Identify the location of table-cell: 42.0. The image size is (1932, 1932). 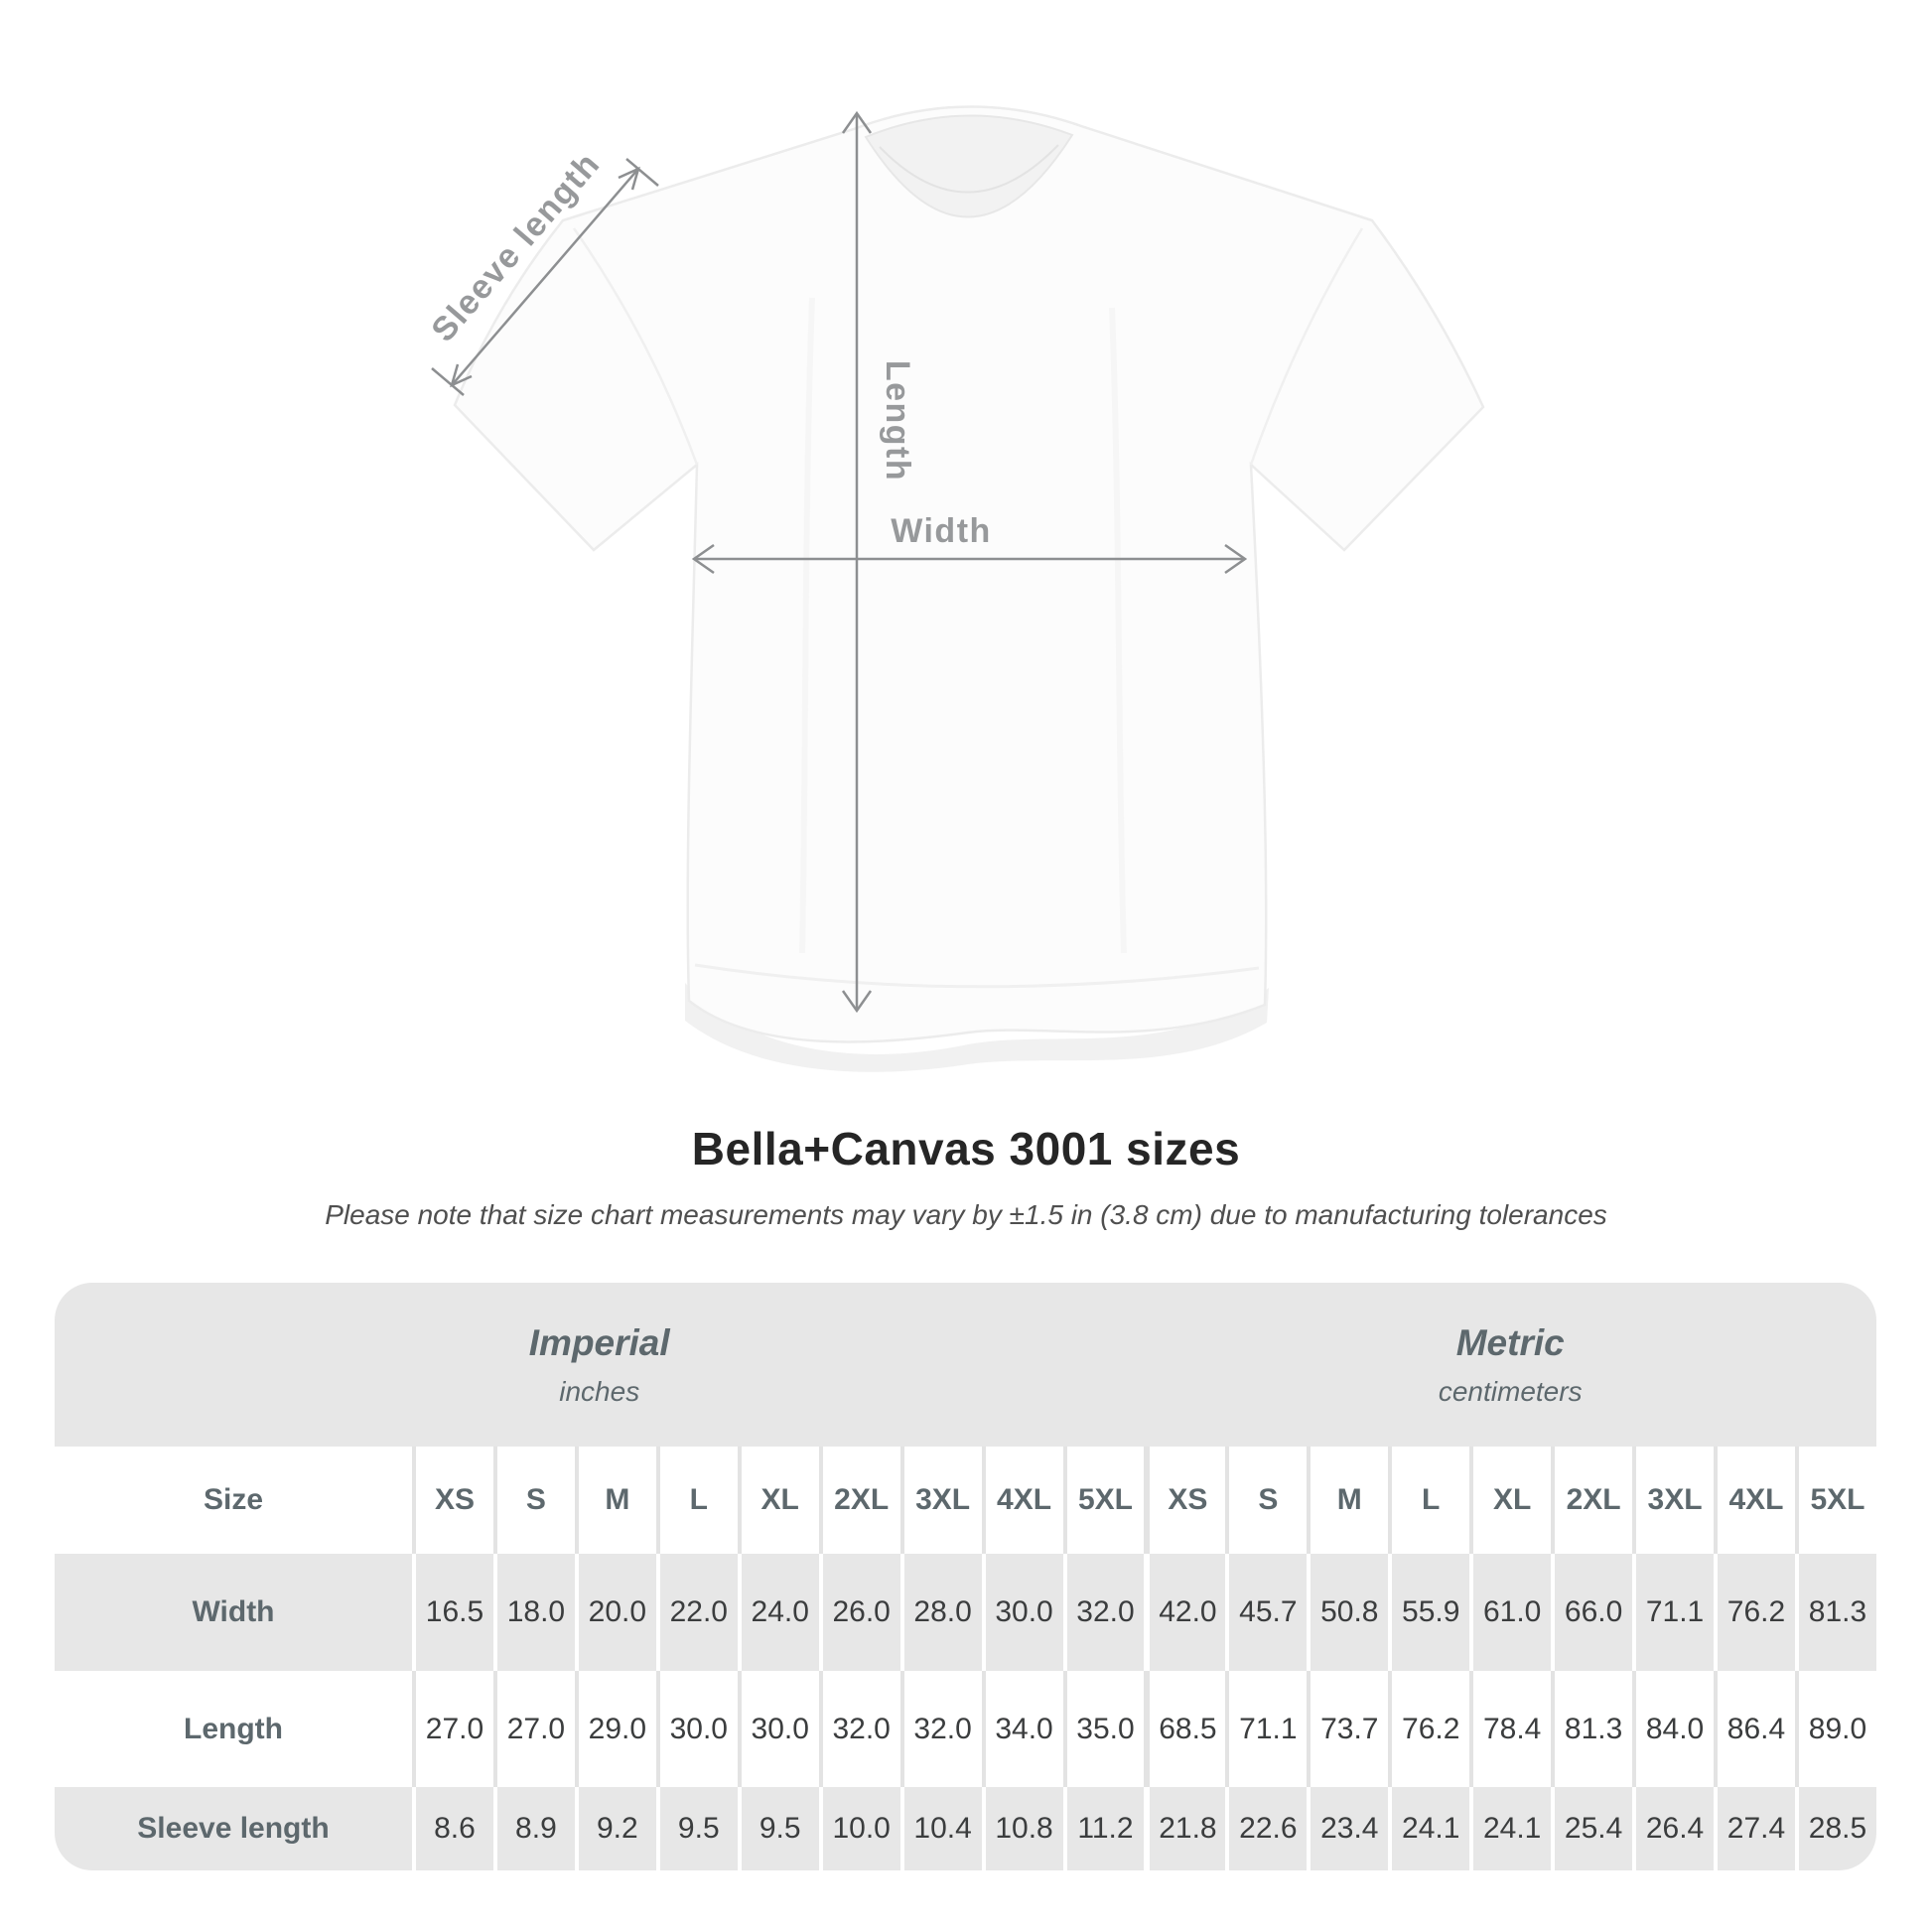
(1185, 1613).